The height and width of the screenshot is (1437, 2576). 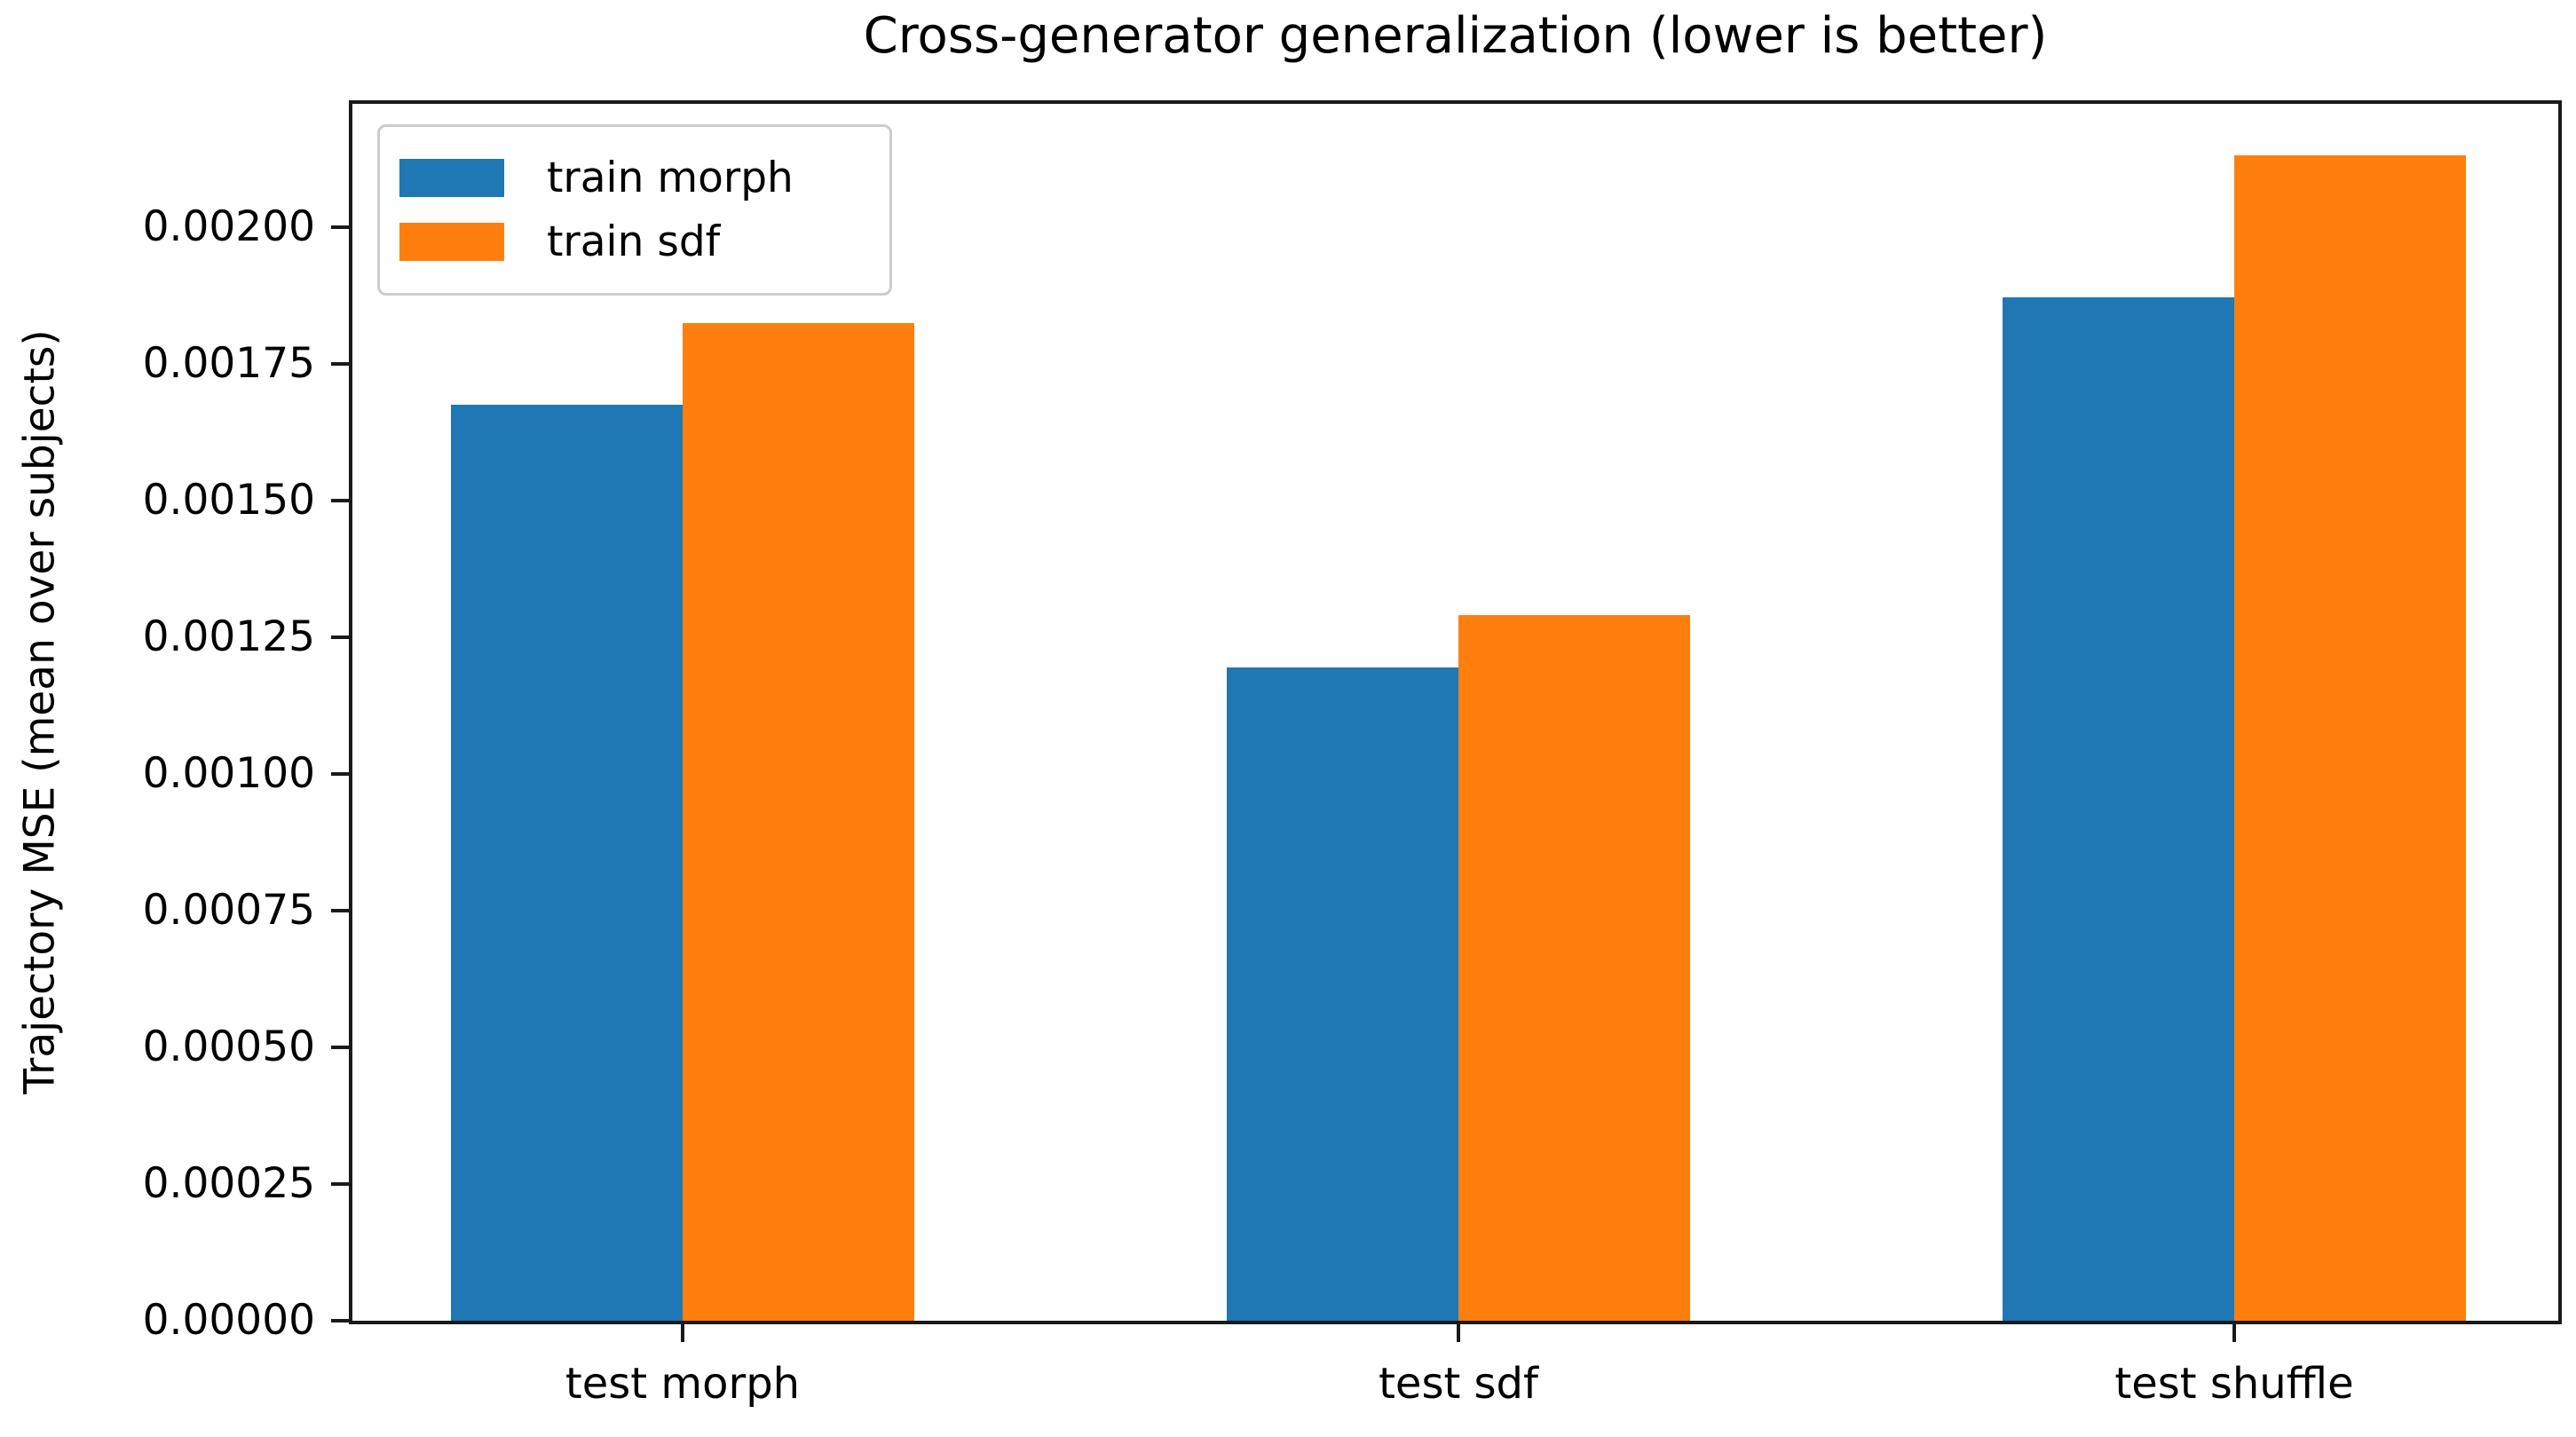 I want to click on bar-train-sdf-test-morph, so click(x=798, y=822).